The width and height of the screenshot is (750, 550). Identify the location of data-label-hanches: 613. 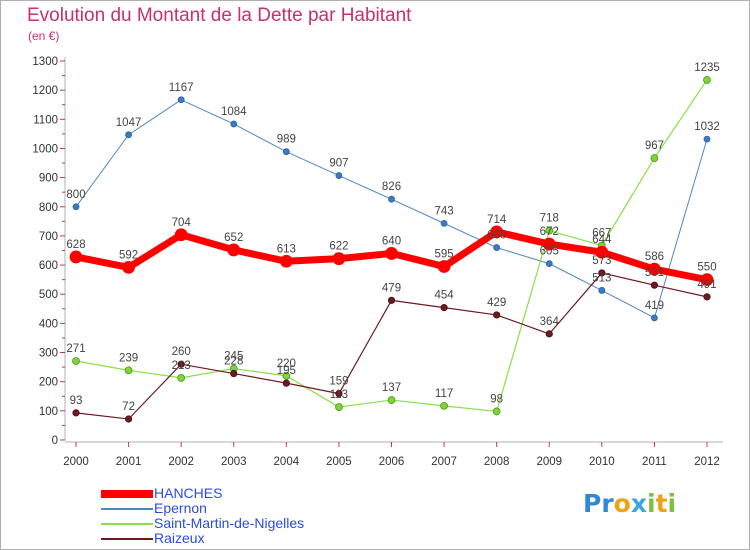
(286, 249).